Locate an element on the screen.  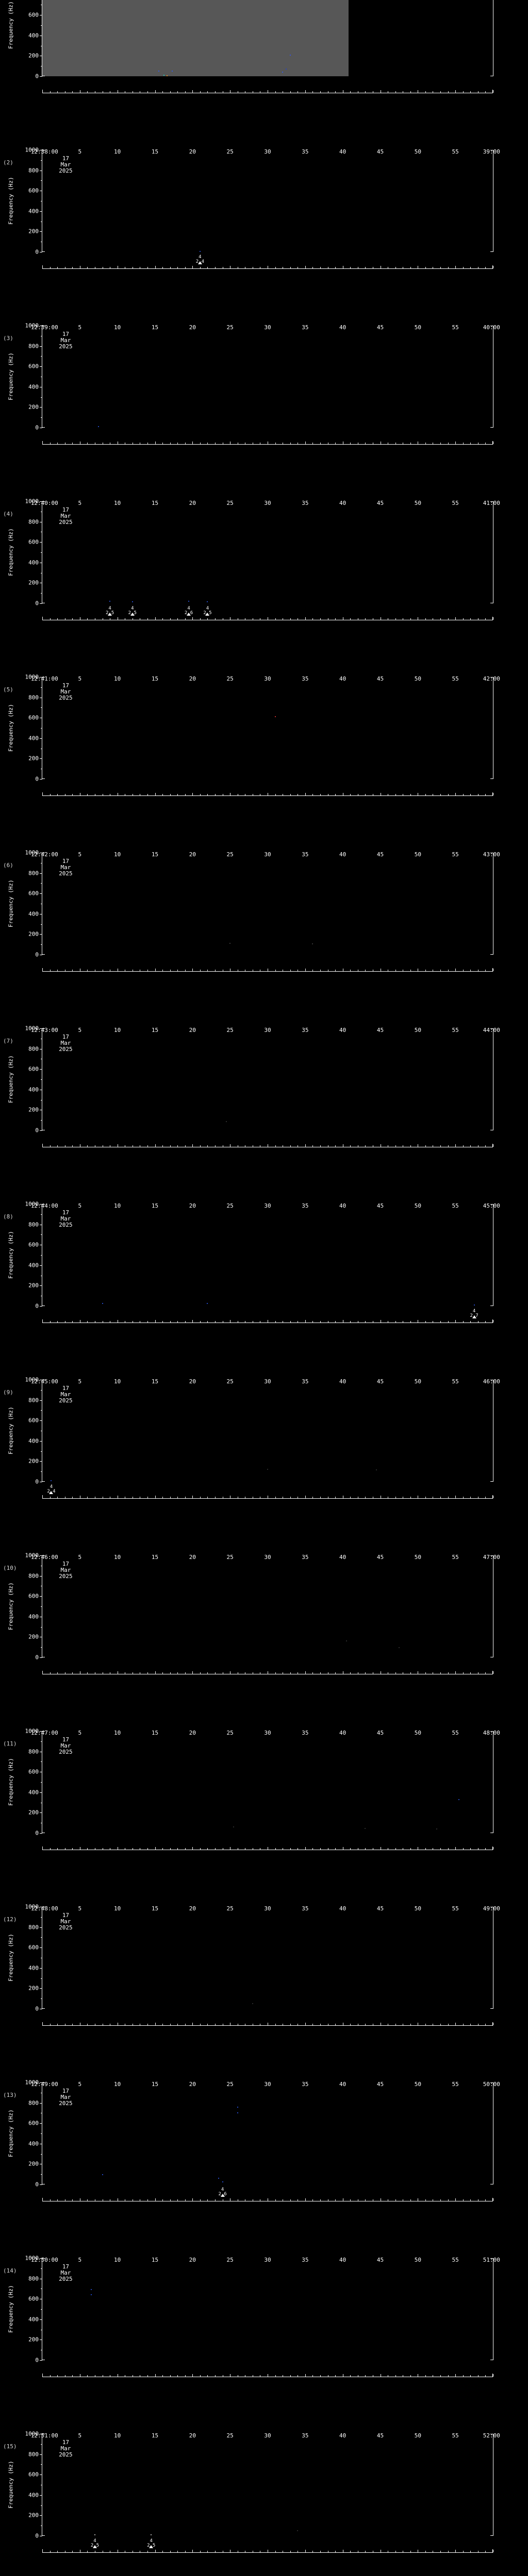
x-tick-label: 50 is located at coordinates (417, 503).